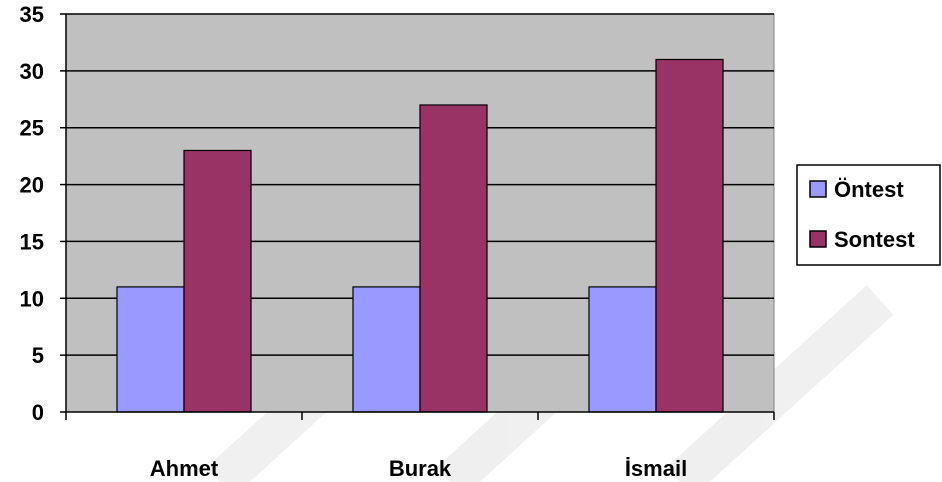 Image resolution: width=942 pixels, height=482 pixels. I want to click on legend-label-ontest: Öntest, so click(869, 189).